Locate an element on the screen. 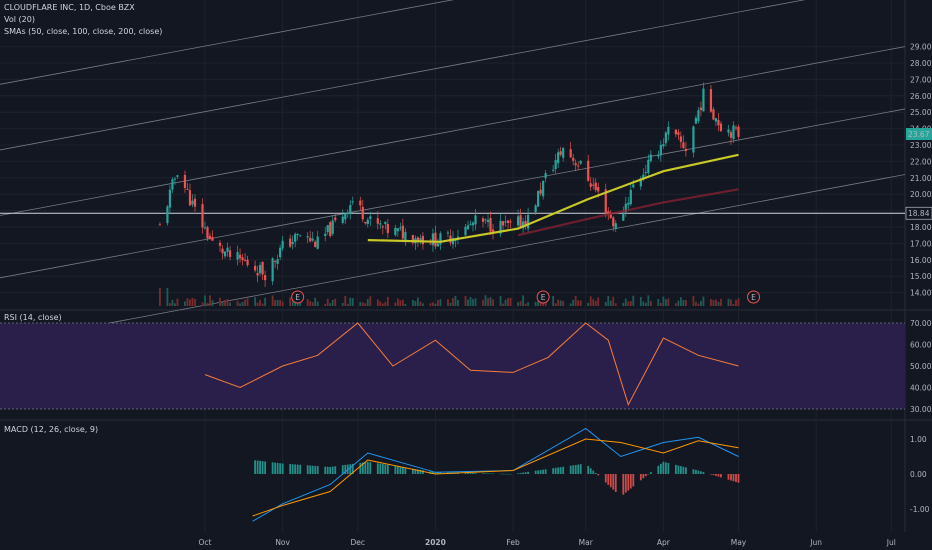 Image resolution: width=932 pixels, height=550 pixels. vol-legend: Vol (20) is located at coordinates (19, 19).